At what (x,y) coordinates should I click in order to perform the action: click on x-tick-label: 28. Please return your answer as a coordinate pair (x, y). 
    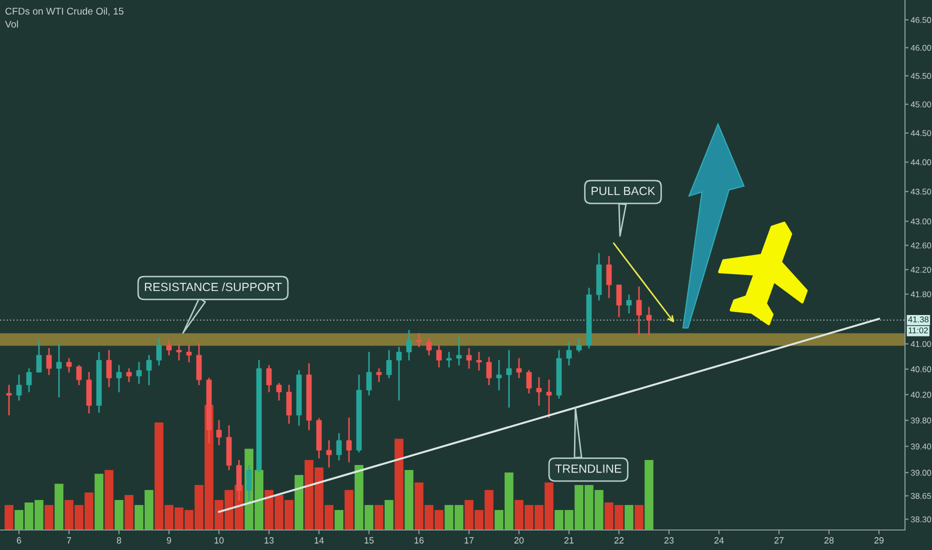
    Looking at the image, I should click on (829, 540).